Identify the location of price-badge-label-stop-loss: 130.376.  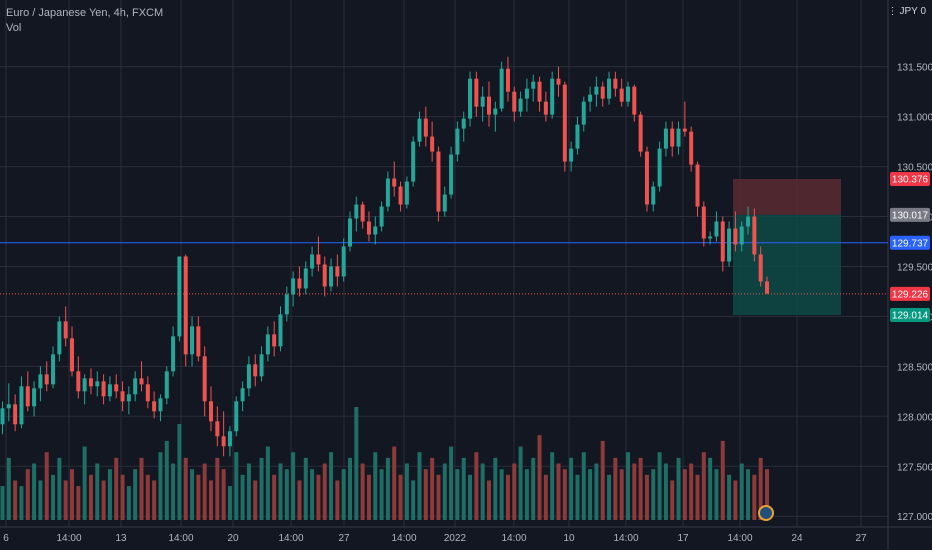
(910, 179).